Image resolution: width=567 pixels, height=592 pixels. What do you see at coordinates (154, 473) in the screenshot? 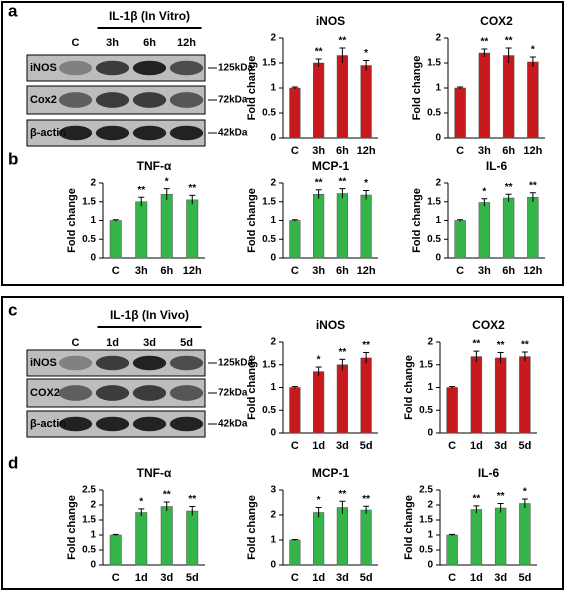
I see `chart-title: TNF-α` at bounding box center [154, 473].